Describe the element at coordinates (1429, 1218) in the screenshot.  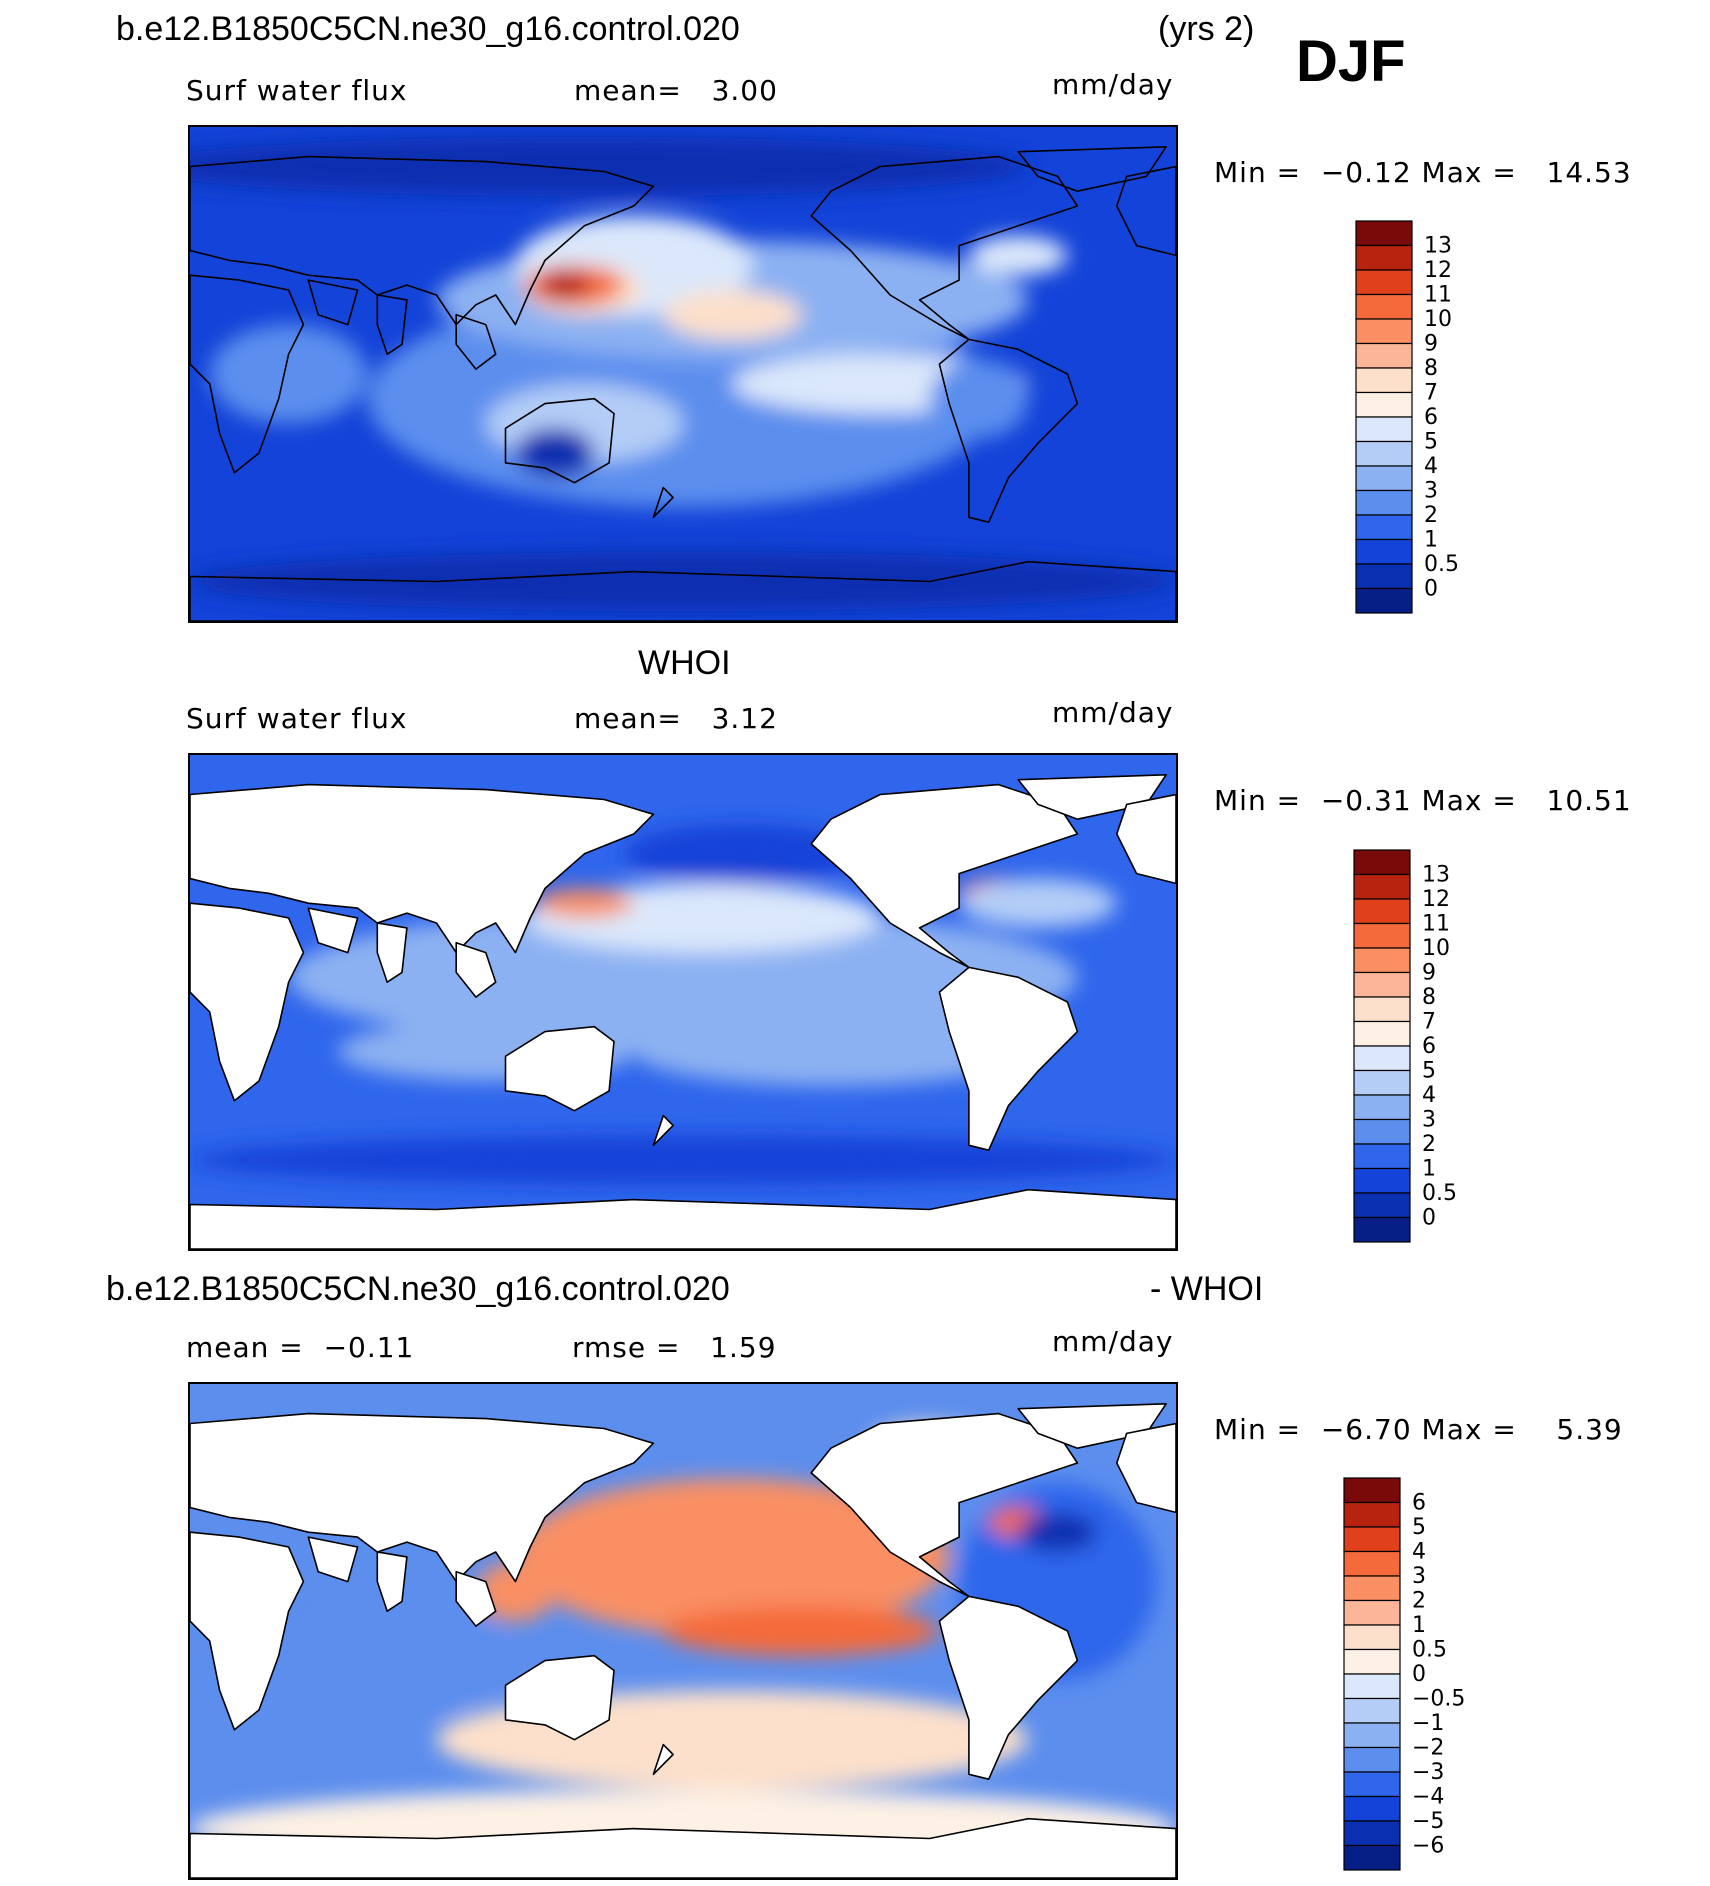
I see `colorbar-tick-label: 0` at that location.